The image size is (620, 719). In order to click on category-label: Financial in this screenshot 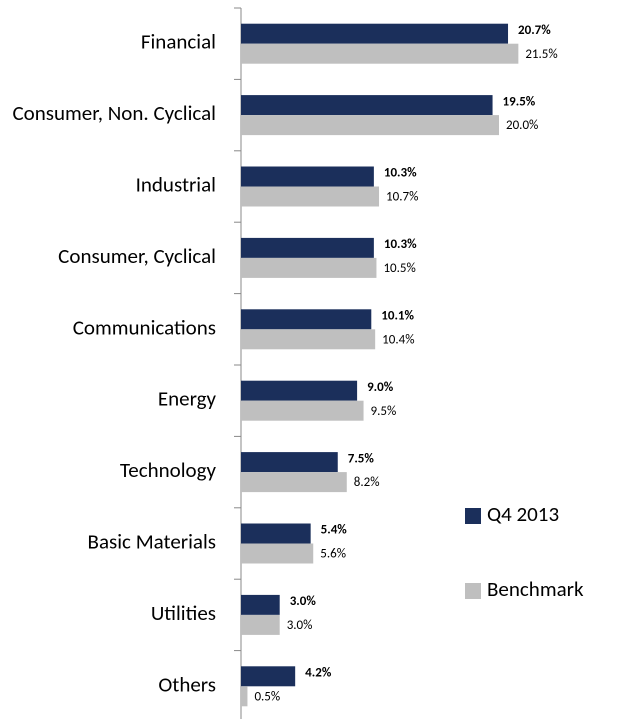, I will do `click(178, 42)`.